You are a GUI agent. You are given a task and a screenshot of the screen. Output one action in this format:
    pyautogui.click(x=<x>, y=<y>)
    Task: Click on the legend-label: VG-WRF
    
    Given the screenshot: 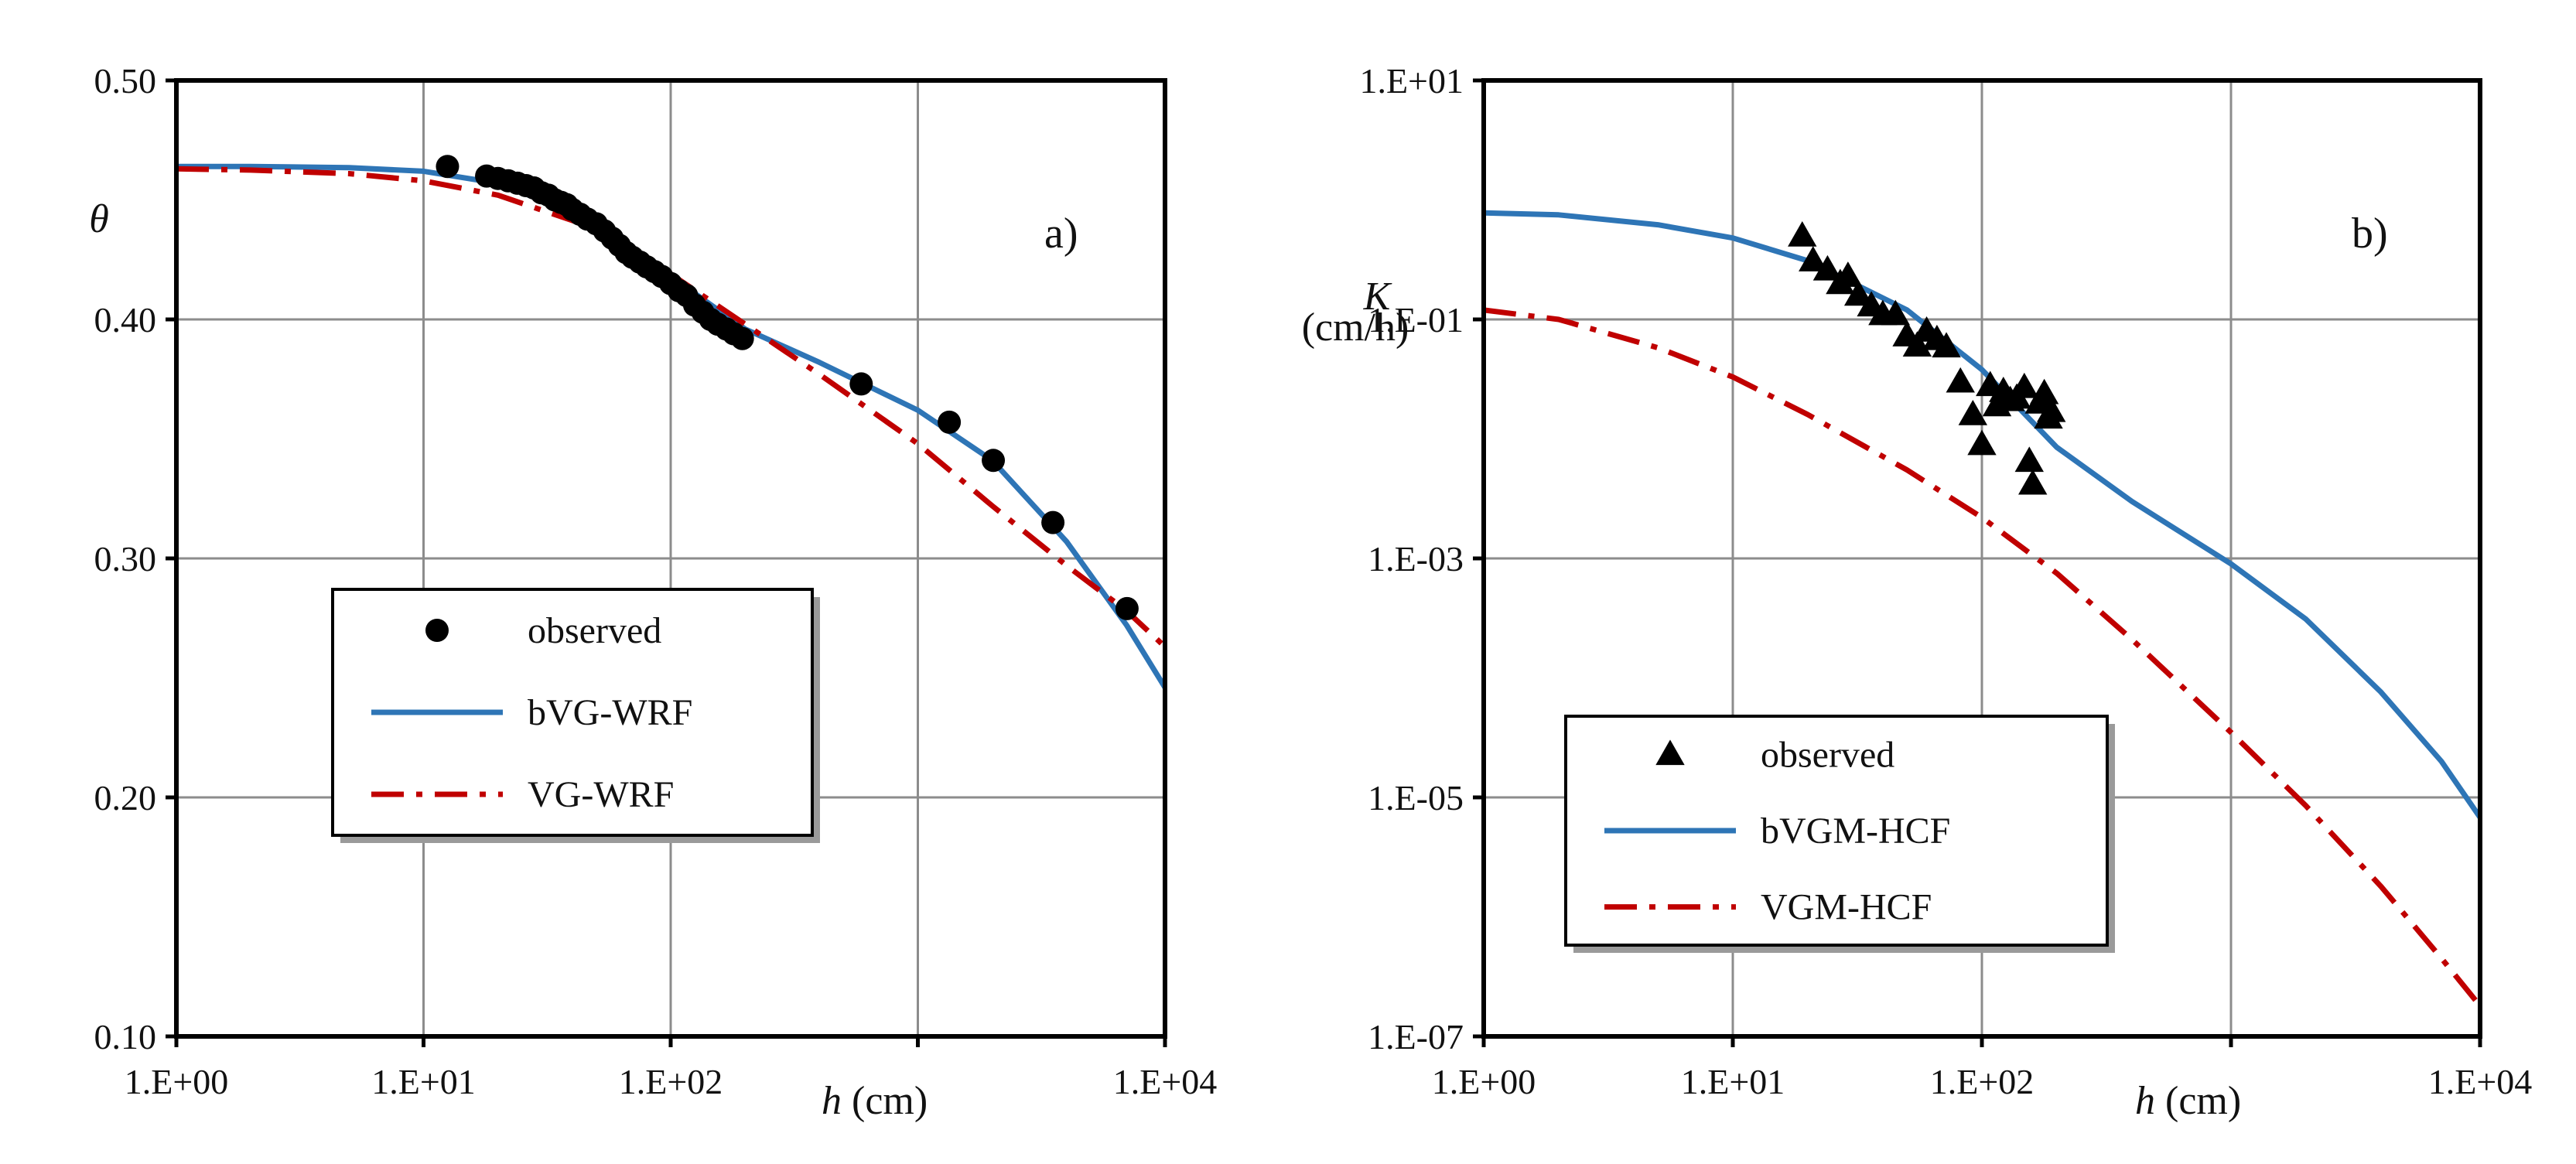 What is the action you would take?
    pyautogui.click(x=601, y=794)
    